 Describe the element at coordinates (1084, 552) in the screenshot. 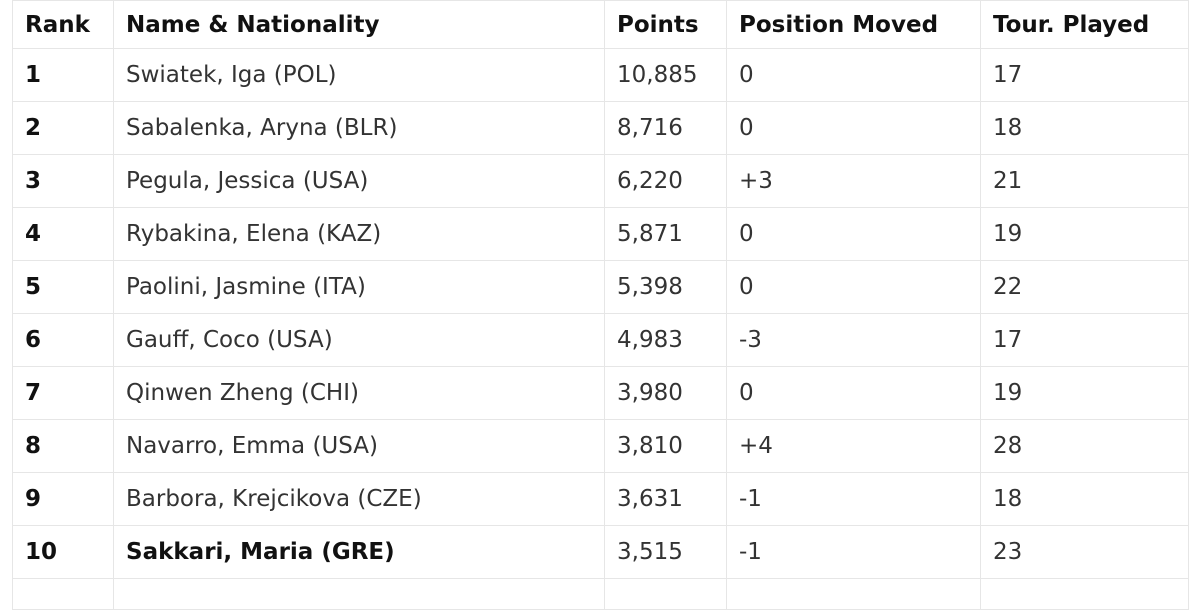

I see `table-cell: 23` at that location.